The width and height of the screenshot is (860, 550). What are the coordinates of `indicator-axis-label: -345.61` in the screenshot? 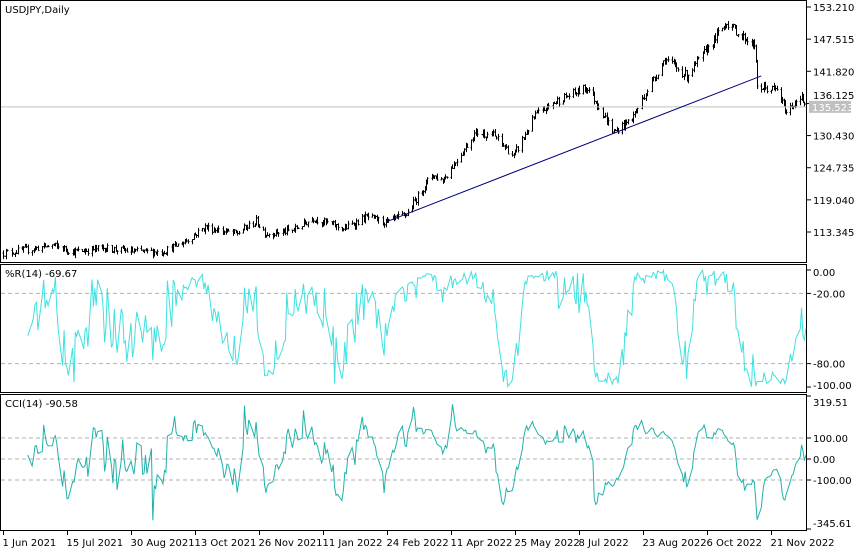 It's located at (832, 524).